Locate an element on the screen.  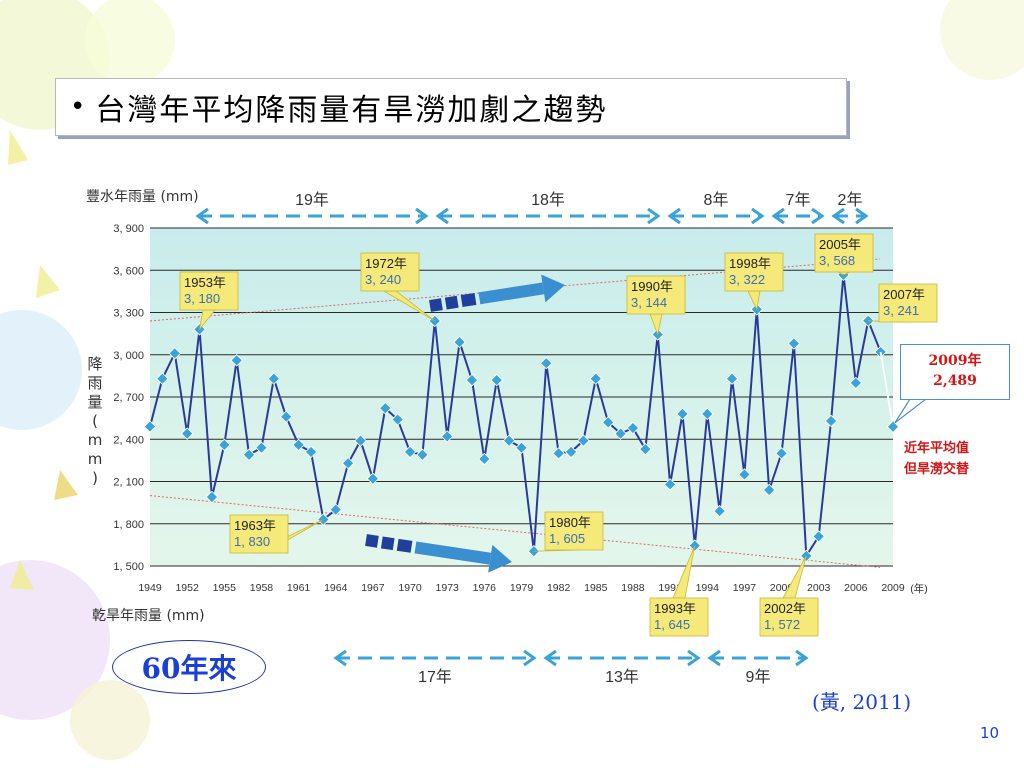
callout-value: 1, 645 is located at coordinates (672, 624).